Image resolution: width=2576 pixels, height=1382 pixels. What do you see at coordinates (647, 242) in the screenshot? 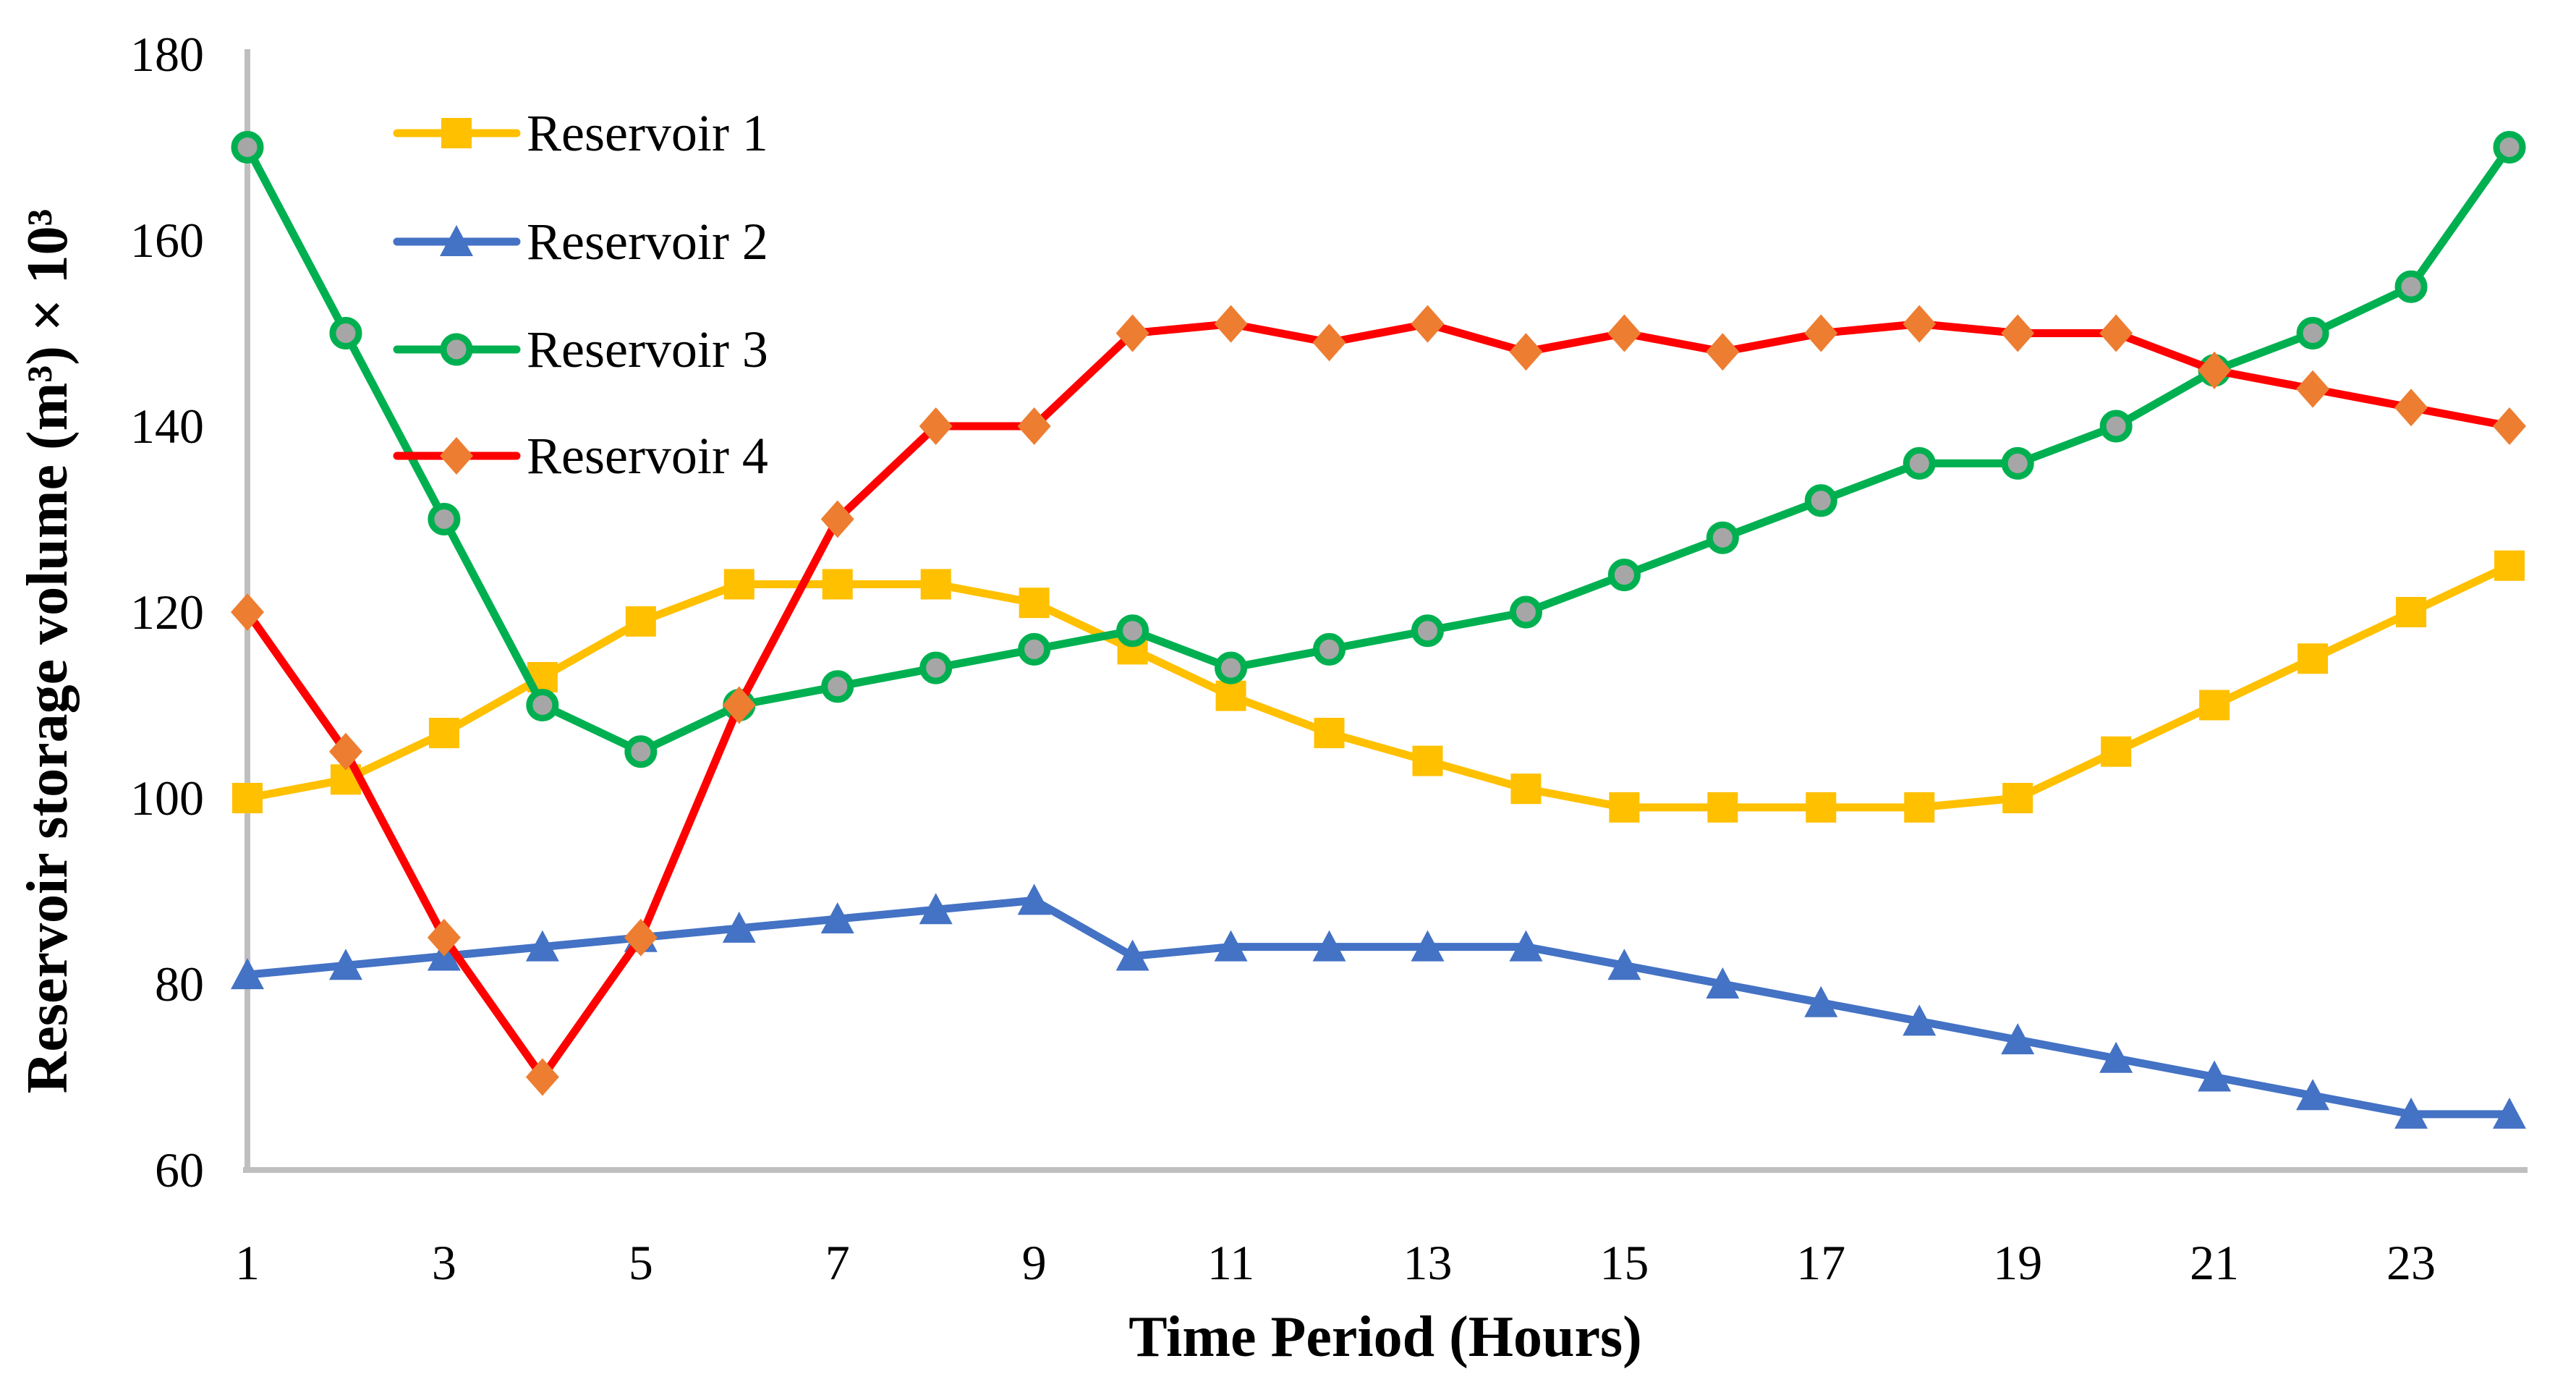
I see `legend-label: Reservoir 2` at bounding box center [647, 242].